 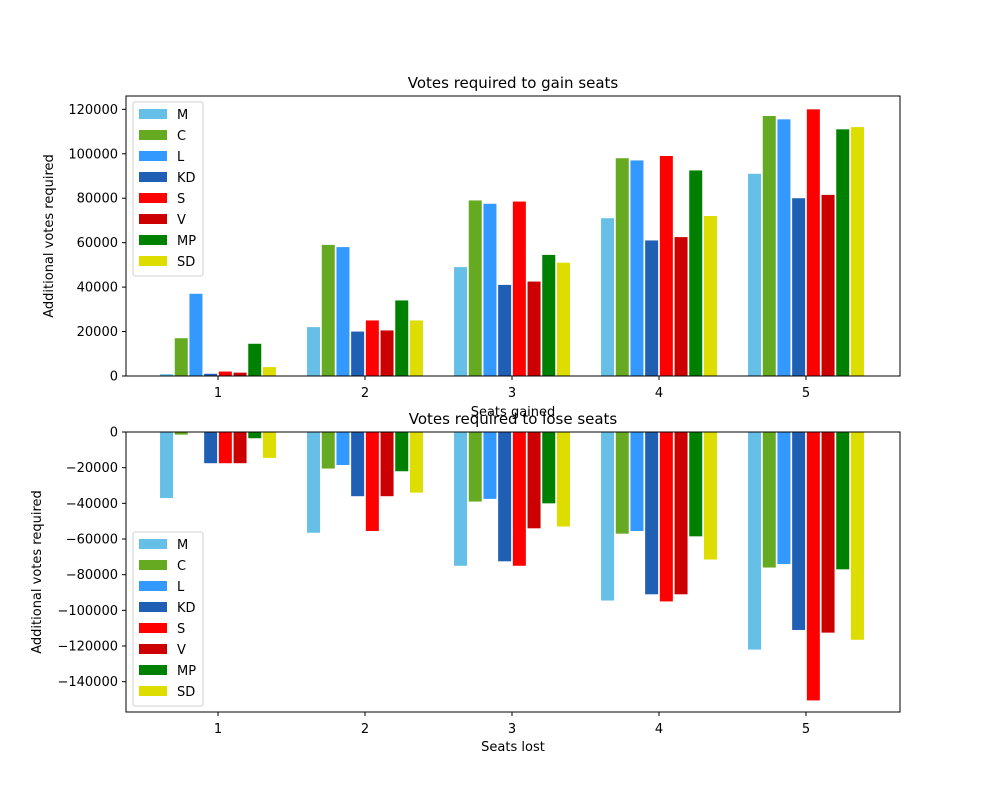 What do you see at coordinates (659, 729) in the screenshot?
I see `lose-x-tick-label: 4` at bounding box center [659, 729].